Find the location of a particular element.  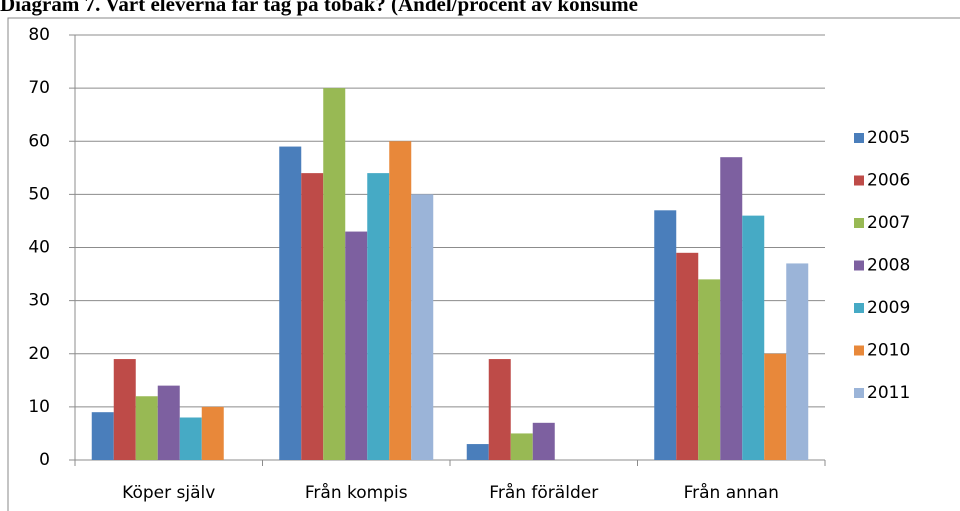

y-tick-label: 20 is located at coordinates (39, 354).